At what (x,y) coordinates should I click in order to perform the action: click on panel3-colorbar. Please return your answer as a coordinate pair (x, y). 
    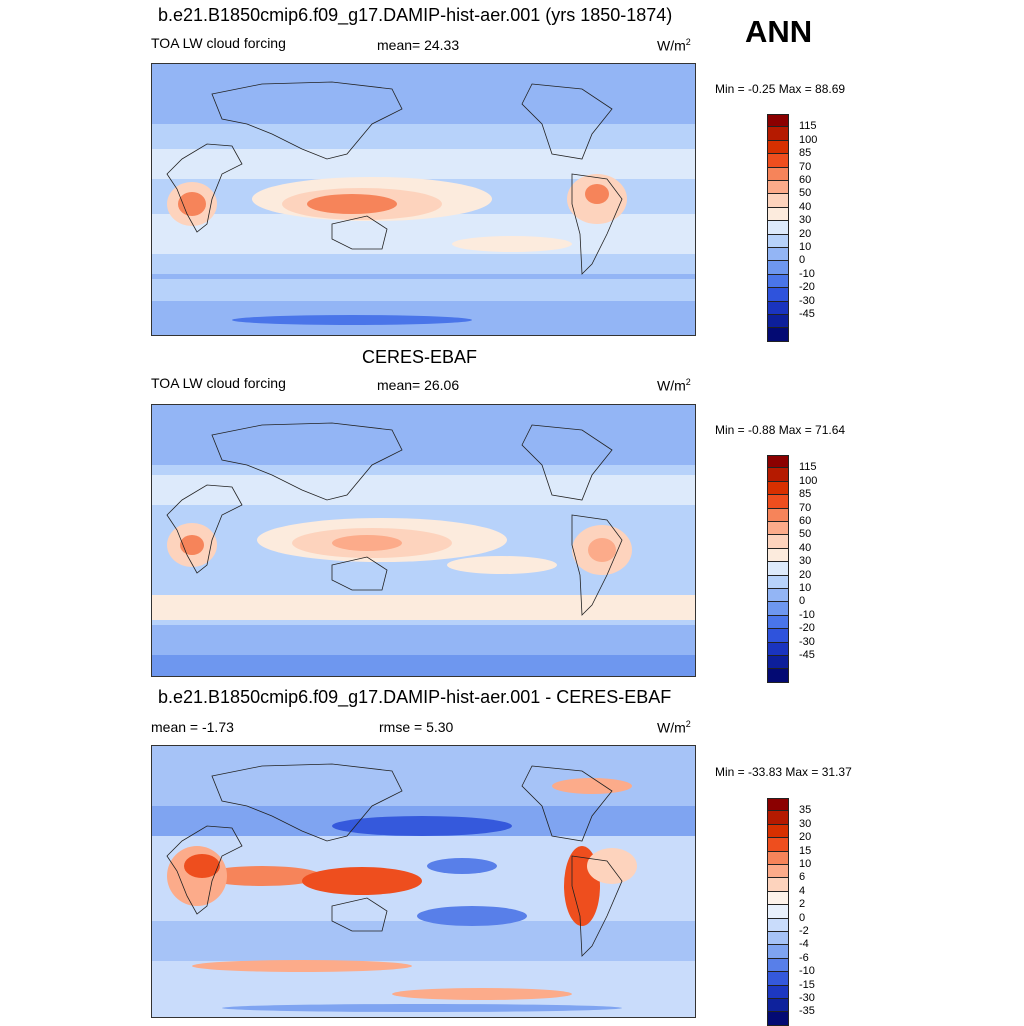
    Looking at the image, I should click on (778, 912).